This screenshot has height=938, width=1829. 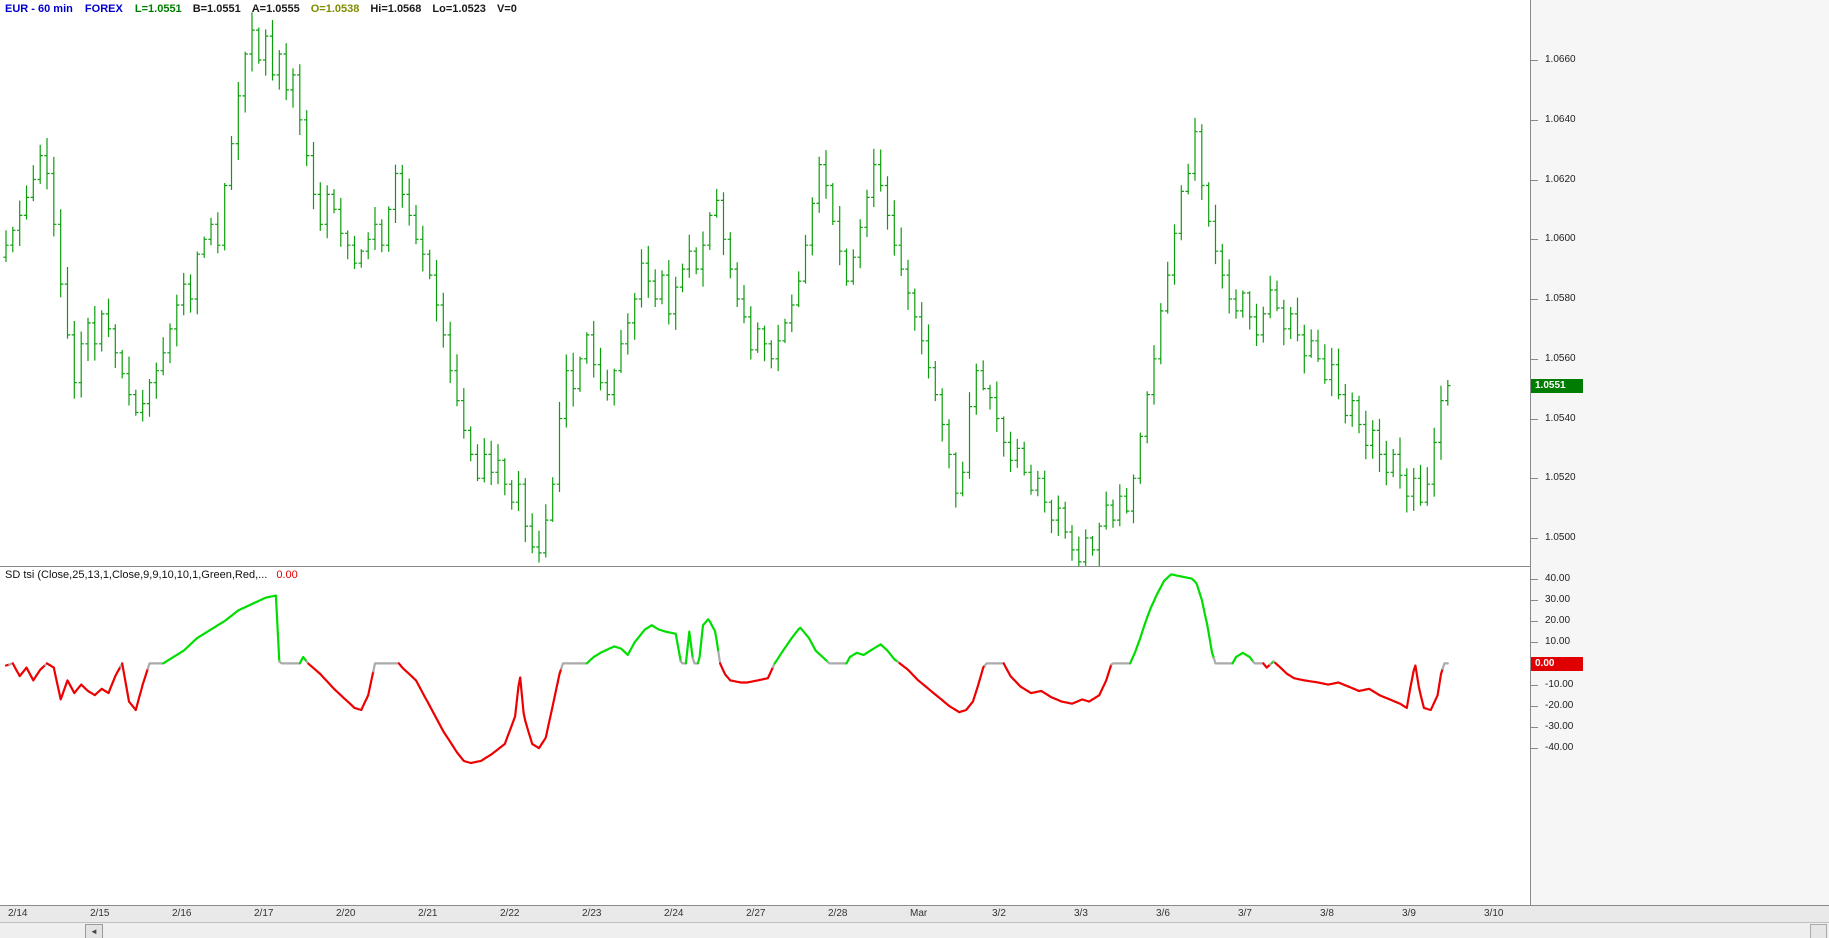 I want to click on date-label: 2/16, so click(x=182, y=913).